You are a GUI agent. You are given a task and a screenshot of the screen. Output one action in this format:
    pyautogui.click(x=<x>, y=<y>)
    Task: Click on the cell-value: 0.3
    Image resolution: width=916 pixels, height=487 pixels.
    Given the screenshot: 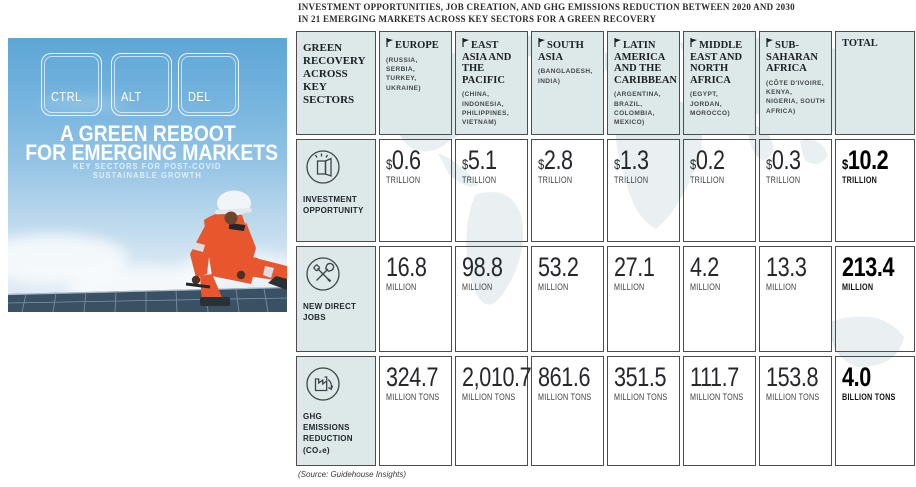 What is the action you would take?
    pyautogui.click(x=786, y=160)
    